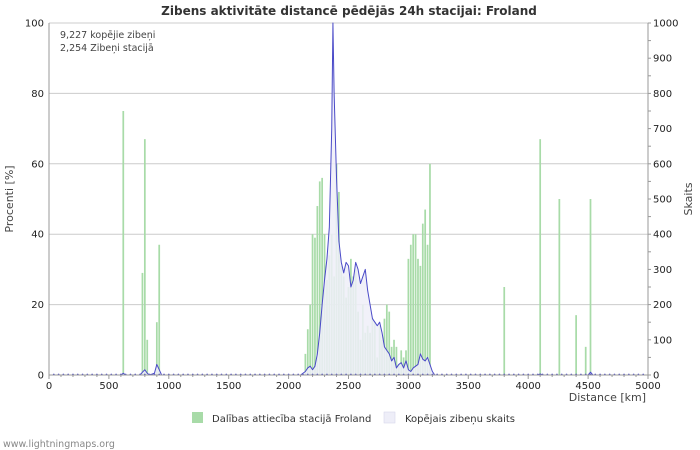  I want to click on legend-swatch-bar, so click(197, 417).